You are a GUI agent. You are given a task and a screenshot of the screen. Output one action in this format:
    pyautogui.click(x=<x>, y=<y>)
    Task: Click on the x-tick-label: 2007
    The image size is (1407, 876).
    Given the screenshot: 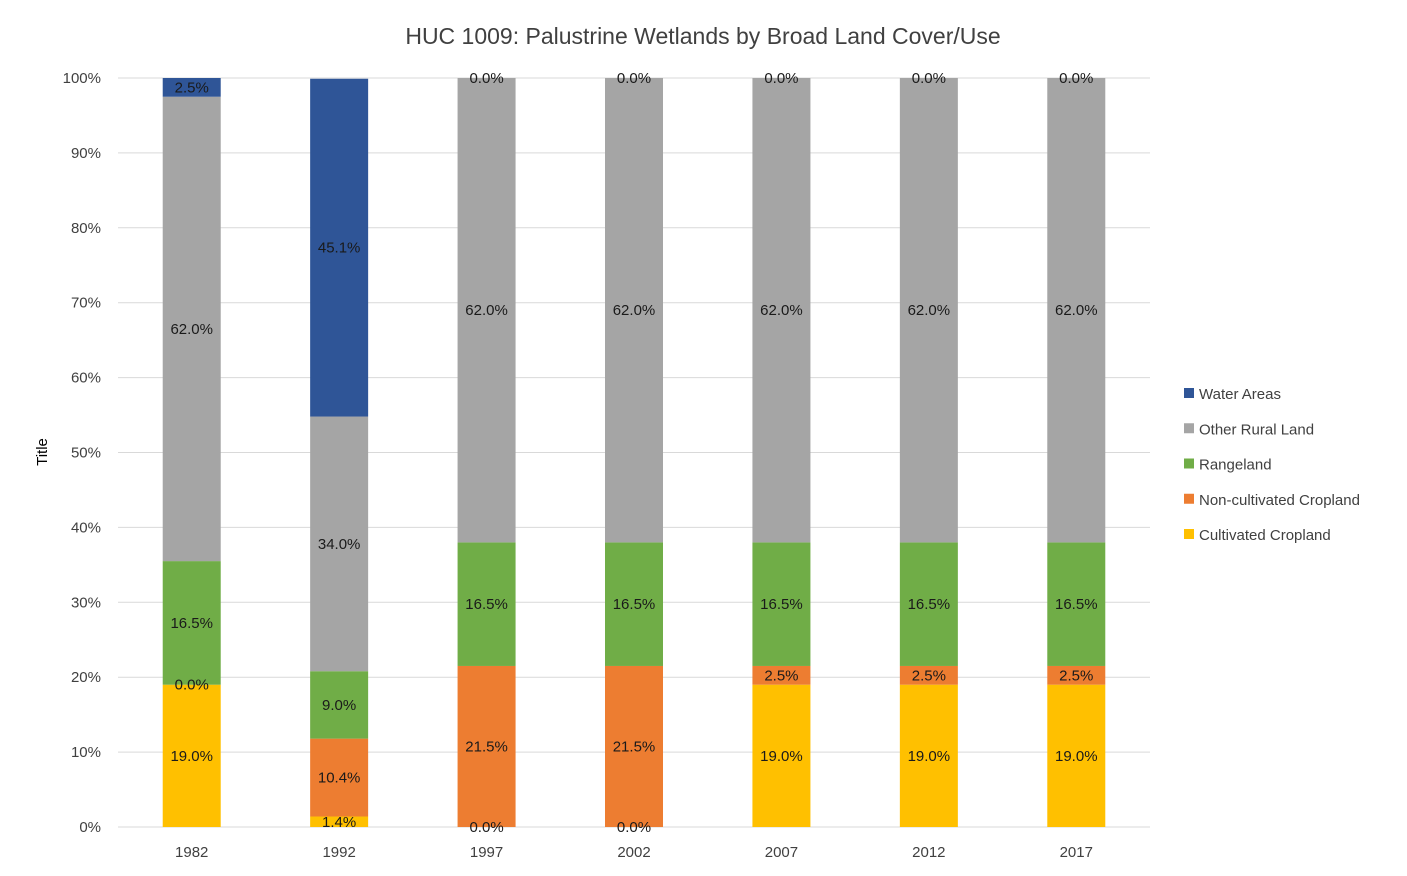 What is the action you would take?
    pyautogui.click(x=781, y=852)
    